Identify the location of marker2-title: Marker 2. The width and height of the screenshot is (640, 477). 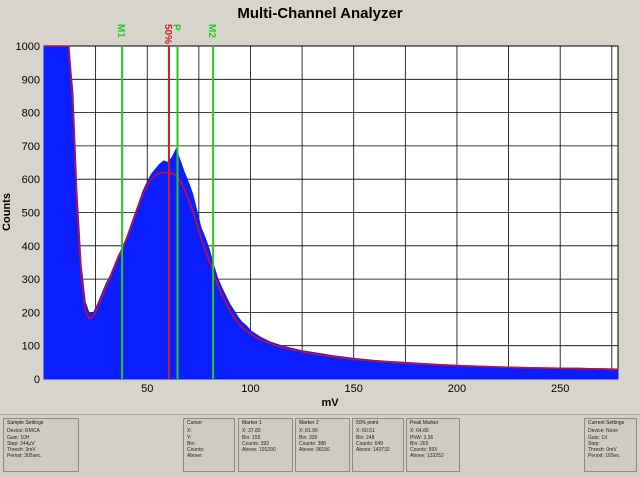
(309, 423).